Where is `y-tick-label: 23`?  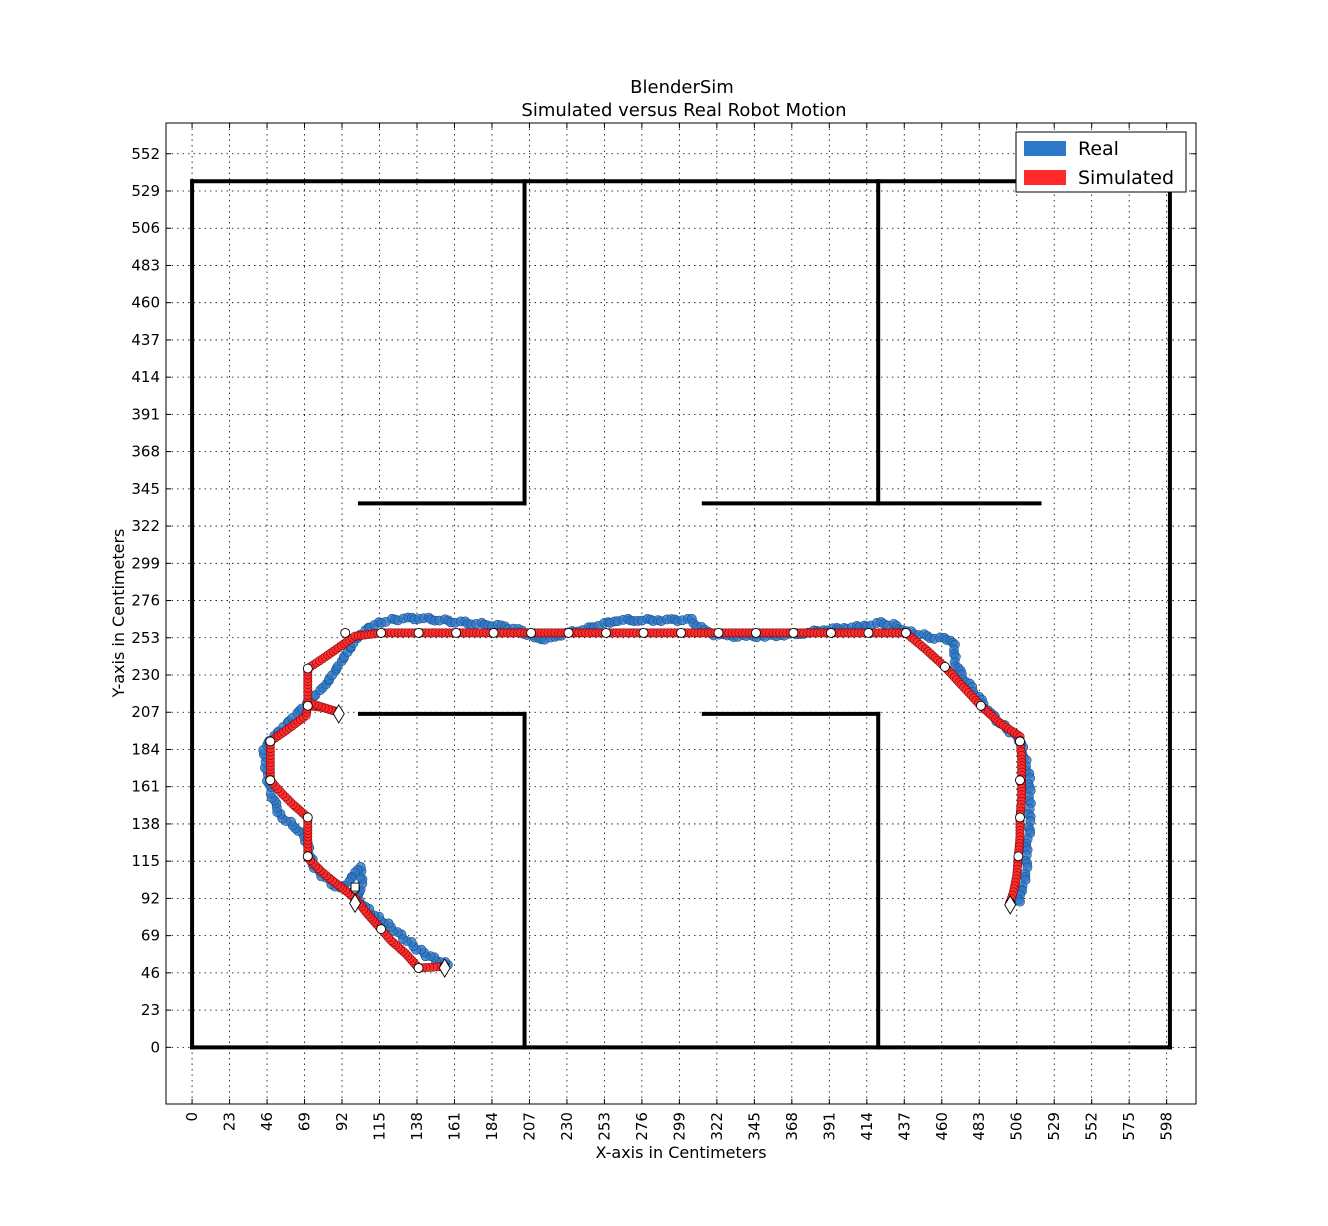 y-tick-label: 23 is located at coordinates (150, 1010).